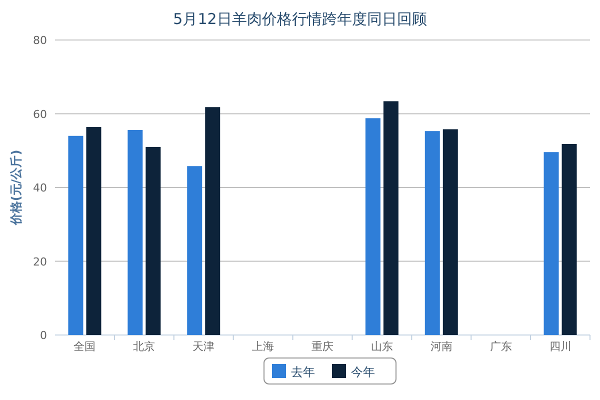 Image resolution: width=600 pixels, height=400 pixels. Describe the element at coordinates (560, 346) in the screenshot. I see `x-tick-label: 四川` at that location.